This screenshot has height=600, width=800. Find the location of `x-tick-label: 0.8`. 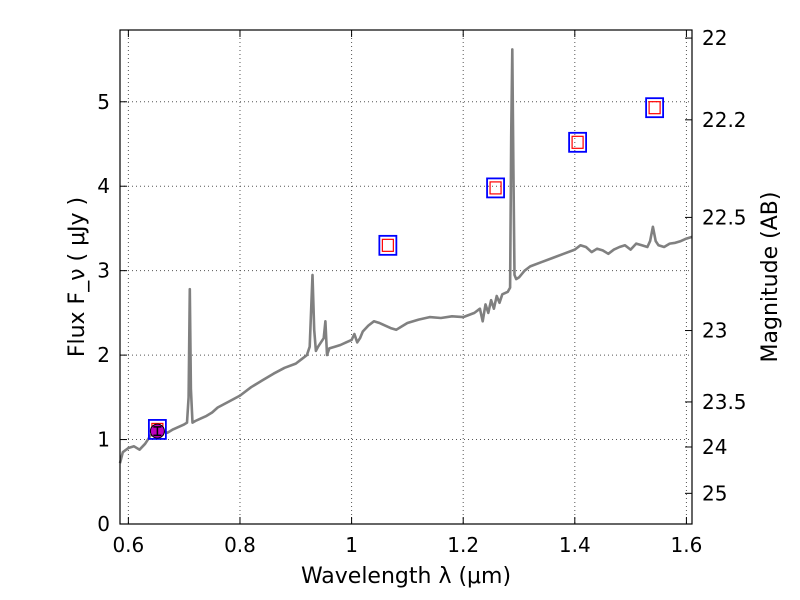

x-tick-label: 0.8 is located at coordinates (240, 545).